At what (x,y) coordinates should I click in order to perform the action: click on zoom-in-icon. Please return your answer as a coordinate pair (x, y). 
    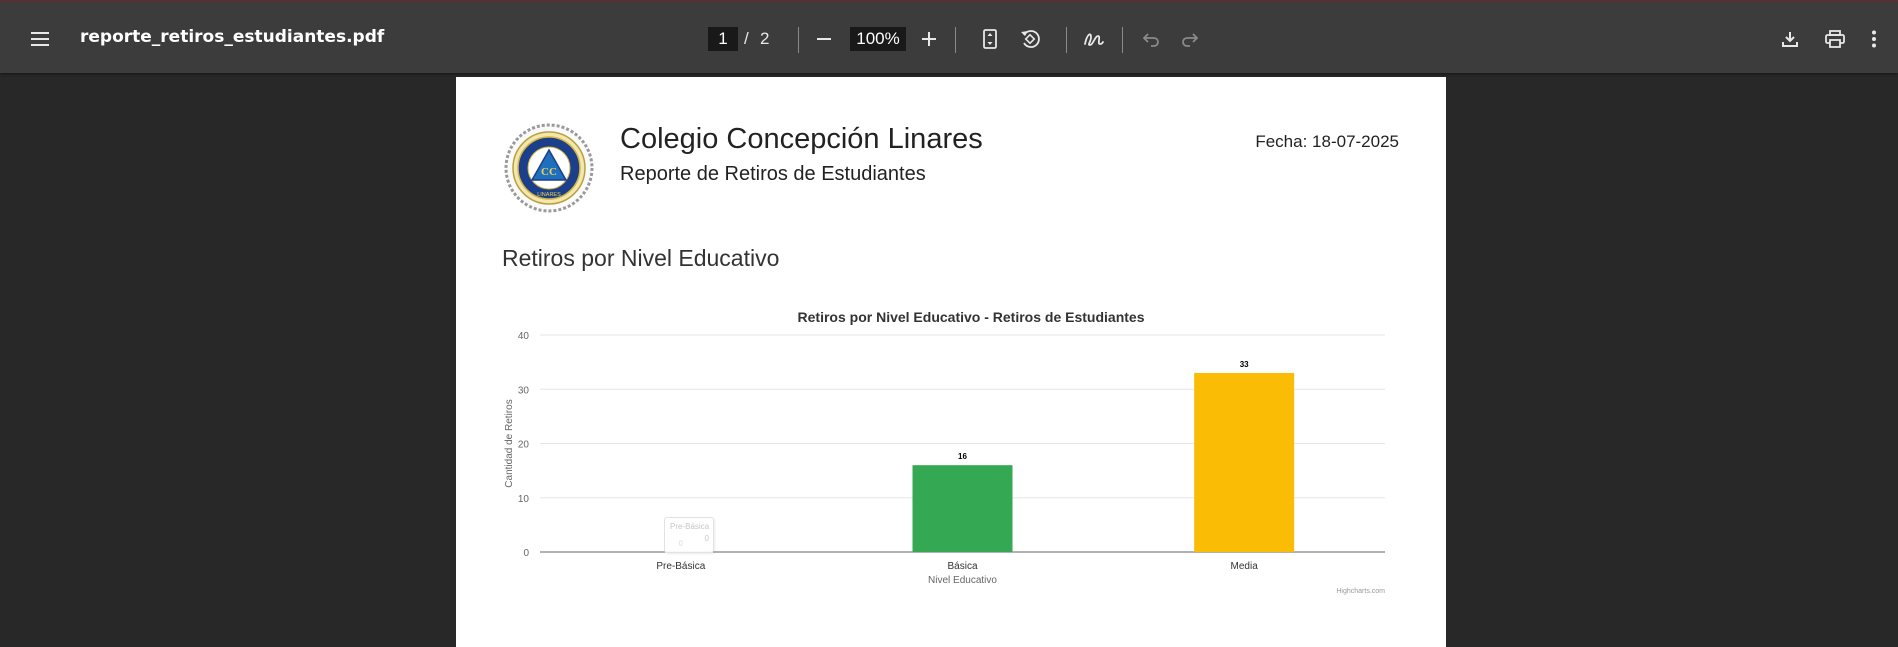
    Looking at the image, I should click on (929, 39).